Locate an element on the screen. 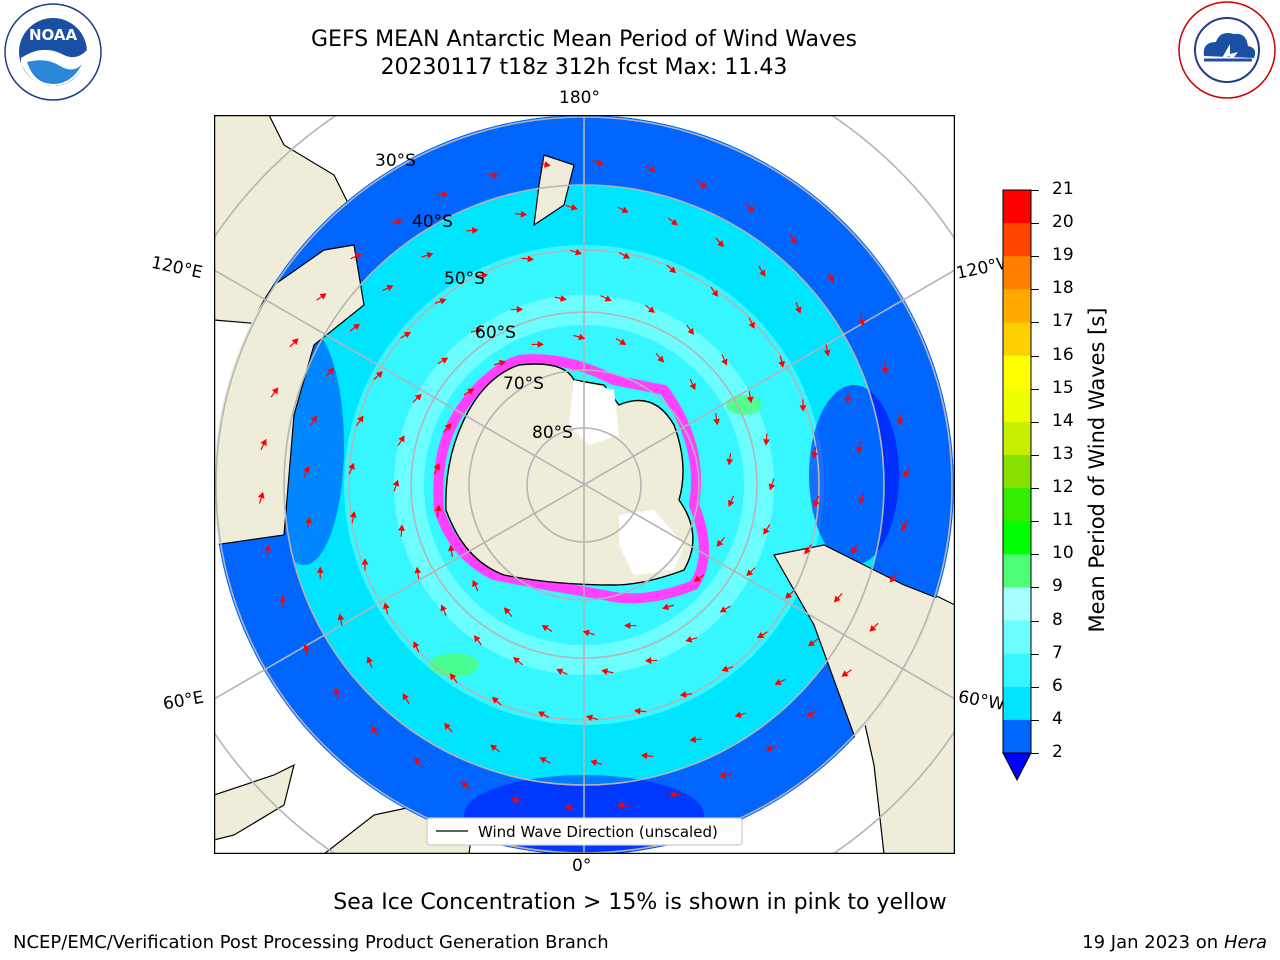 This screenshot has height=960, width=1280. colorbar is located at coordinates (1017, 485).